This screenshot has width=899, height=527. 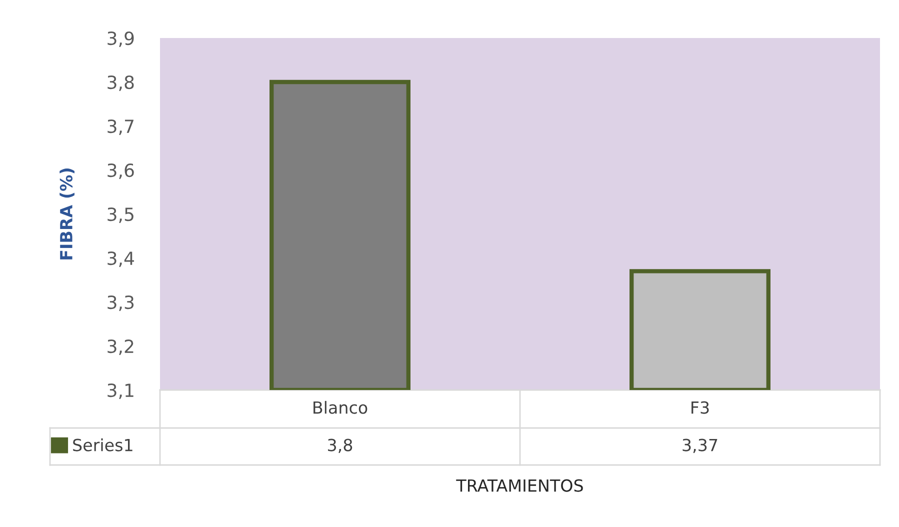 What do you see at coordinates (121, 303) in the screenshot?
I see `y-tick-label: 3,3` at bounding box center [121, 303].